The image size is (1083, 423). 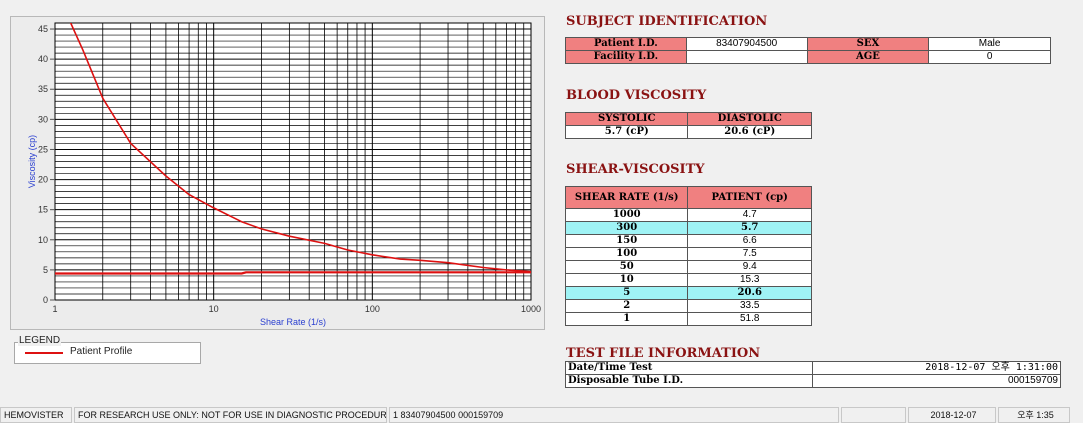 What do you see at coordinates (936, 368) in the screenshot?
I see `datetime-value: 2018-12-07 오후 1:31:00` at bounding box center [936, 368].